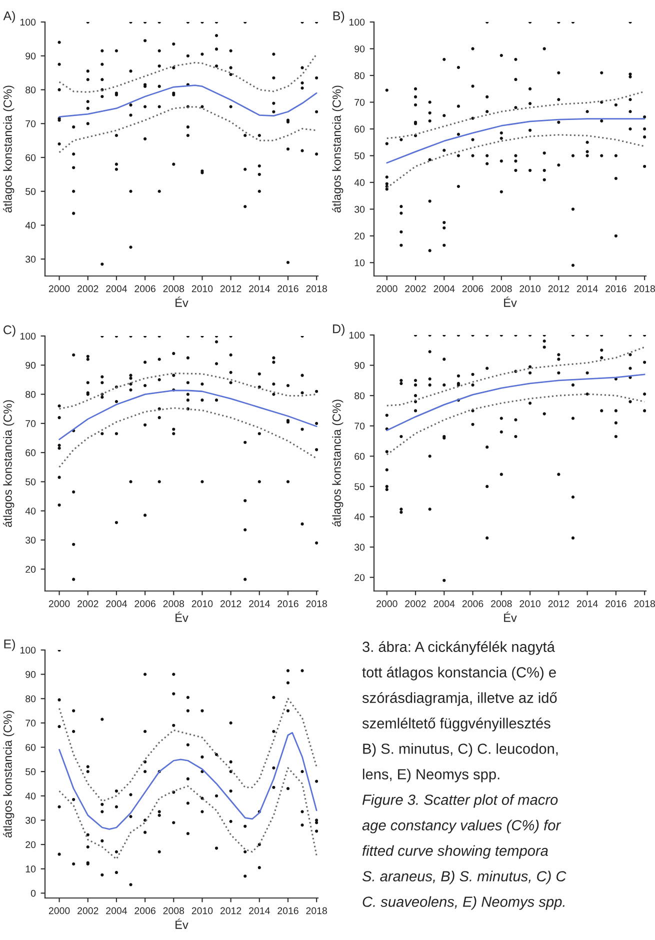 The height and width of the screenshot is (940, 655). I want to click on text: tott átlagos konstancia (C%) e, so click(459, 673).